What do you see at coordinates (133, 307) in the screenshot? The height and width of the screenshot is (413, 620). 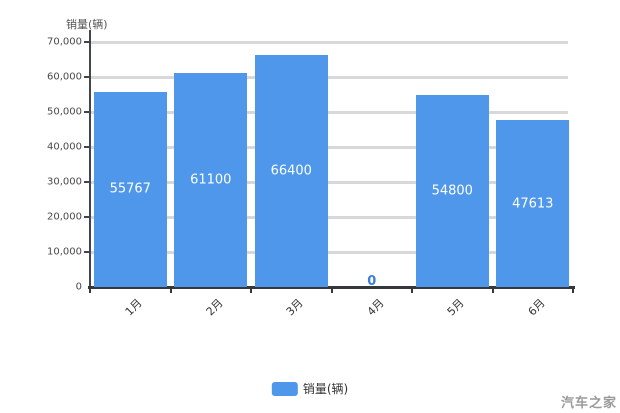 I see `x-tick-label: 1月` at bounding box center [133, 307].